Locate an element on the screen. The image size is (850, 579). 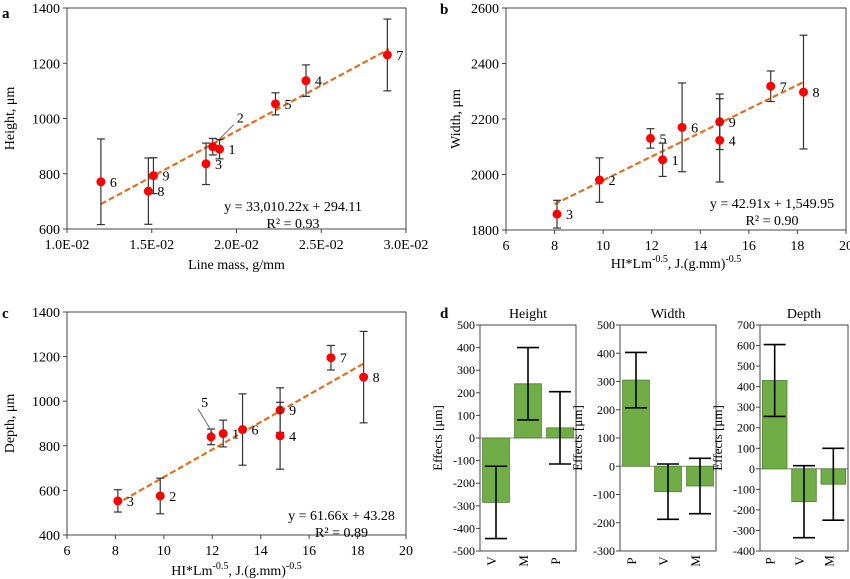
x-tick-label: 2.0E-02 is located at coordinates (236, 245).